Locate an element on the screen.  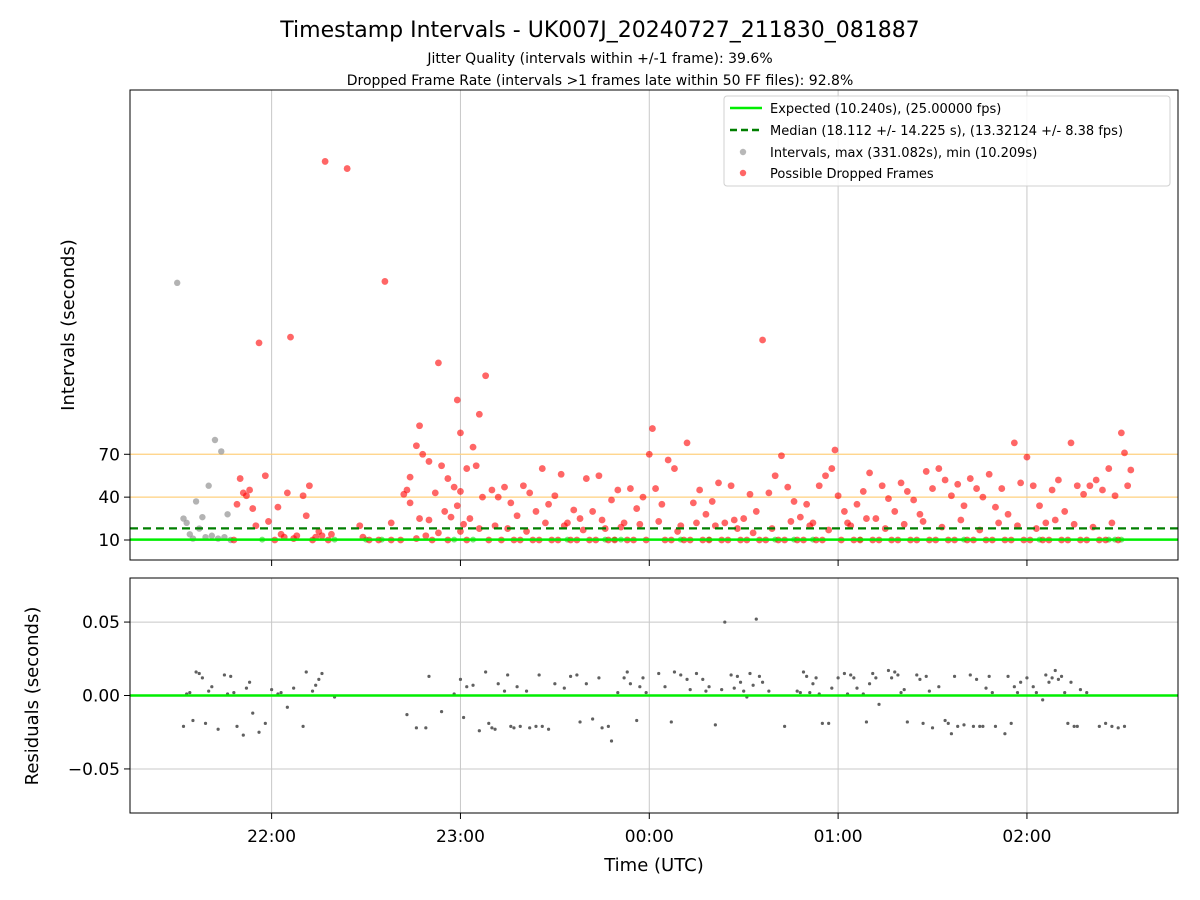
legend-intervals-label: Intervals, max (331.082s), min (10.209s) is located at coordinates (903, 153).